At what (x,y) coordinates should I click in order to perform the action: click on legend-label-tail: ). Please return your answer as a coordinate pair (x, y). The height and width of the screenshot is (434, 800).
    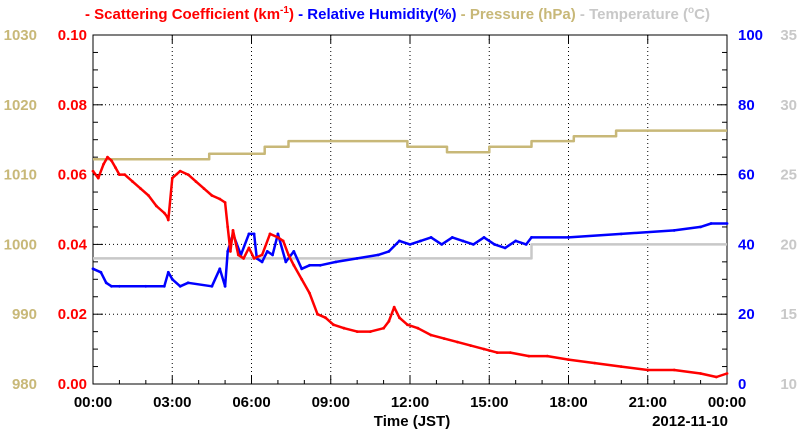
    Looking at the image, I should click on (291, 14).